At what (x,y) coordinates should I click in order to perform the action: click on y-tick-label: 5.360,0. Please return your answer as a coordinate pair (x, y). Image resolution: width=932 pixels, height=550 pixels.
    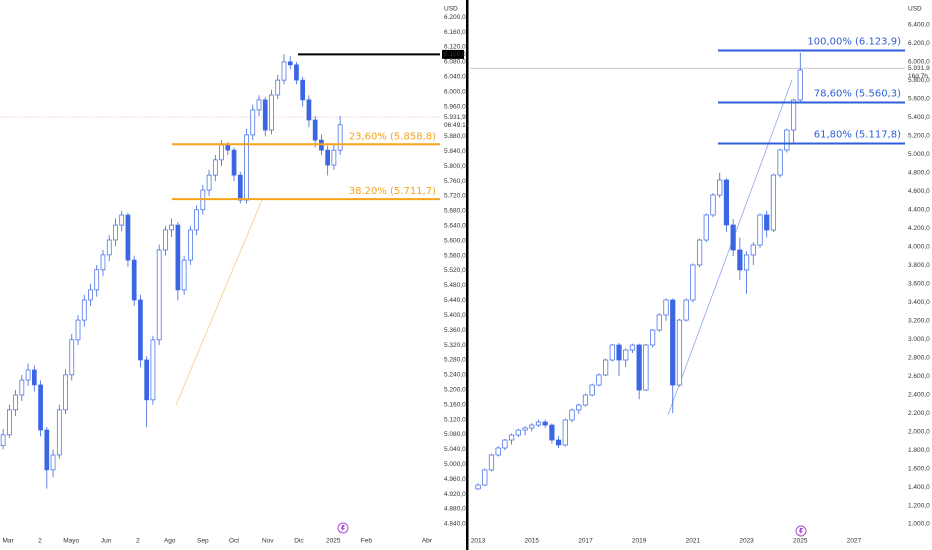
    Looking at the image, I should click on (455, 330).